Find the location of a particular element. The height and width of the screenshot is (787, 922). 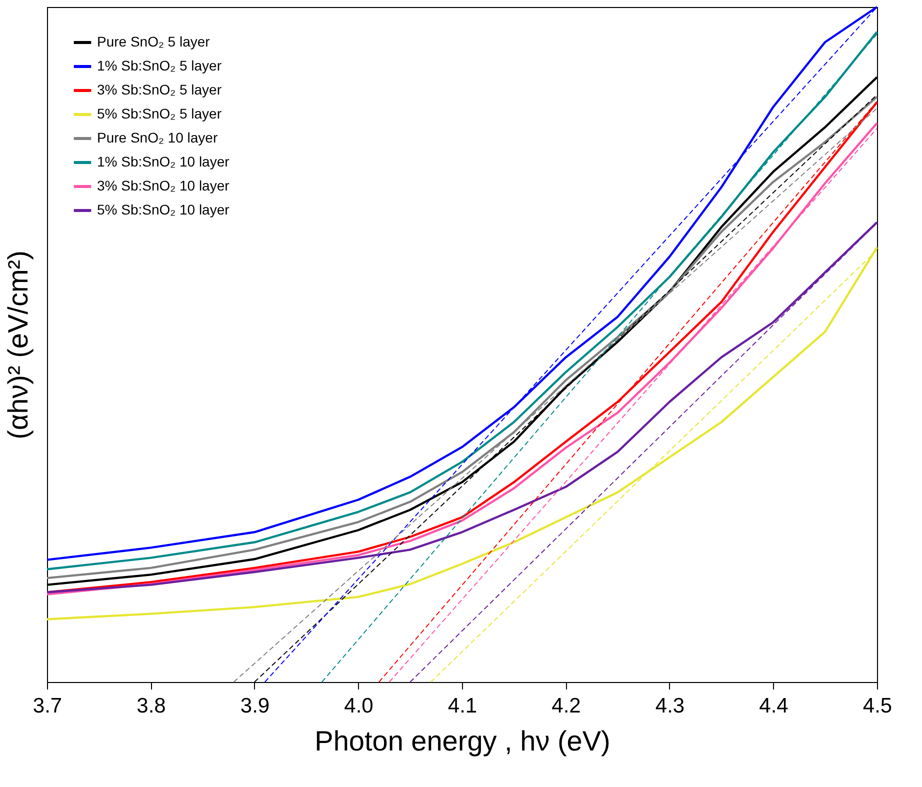

x-tick-label: 4.5 is located at coordinates (877, 706).